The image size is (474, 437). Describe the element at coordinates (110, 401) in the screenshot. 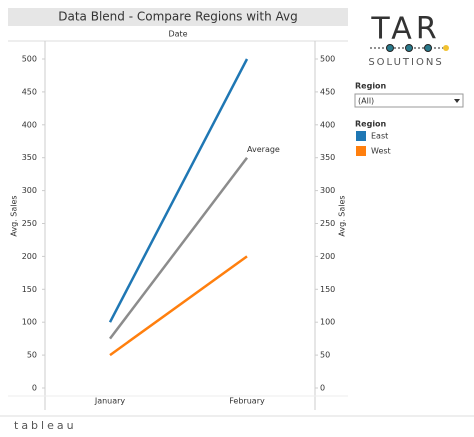

I see `x-tick-label: January` at that location.